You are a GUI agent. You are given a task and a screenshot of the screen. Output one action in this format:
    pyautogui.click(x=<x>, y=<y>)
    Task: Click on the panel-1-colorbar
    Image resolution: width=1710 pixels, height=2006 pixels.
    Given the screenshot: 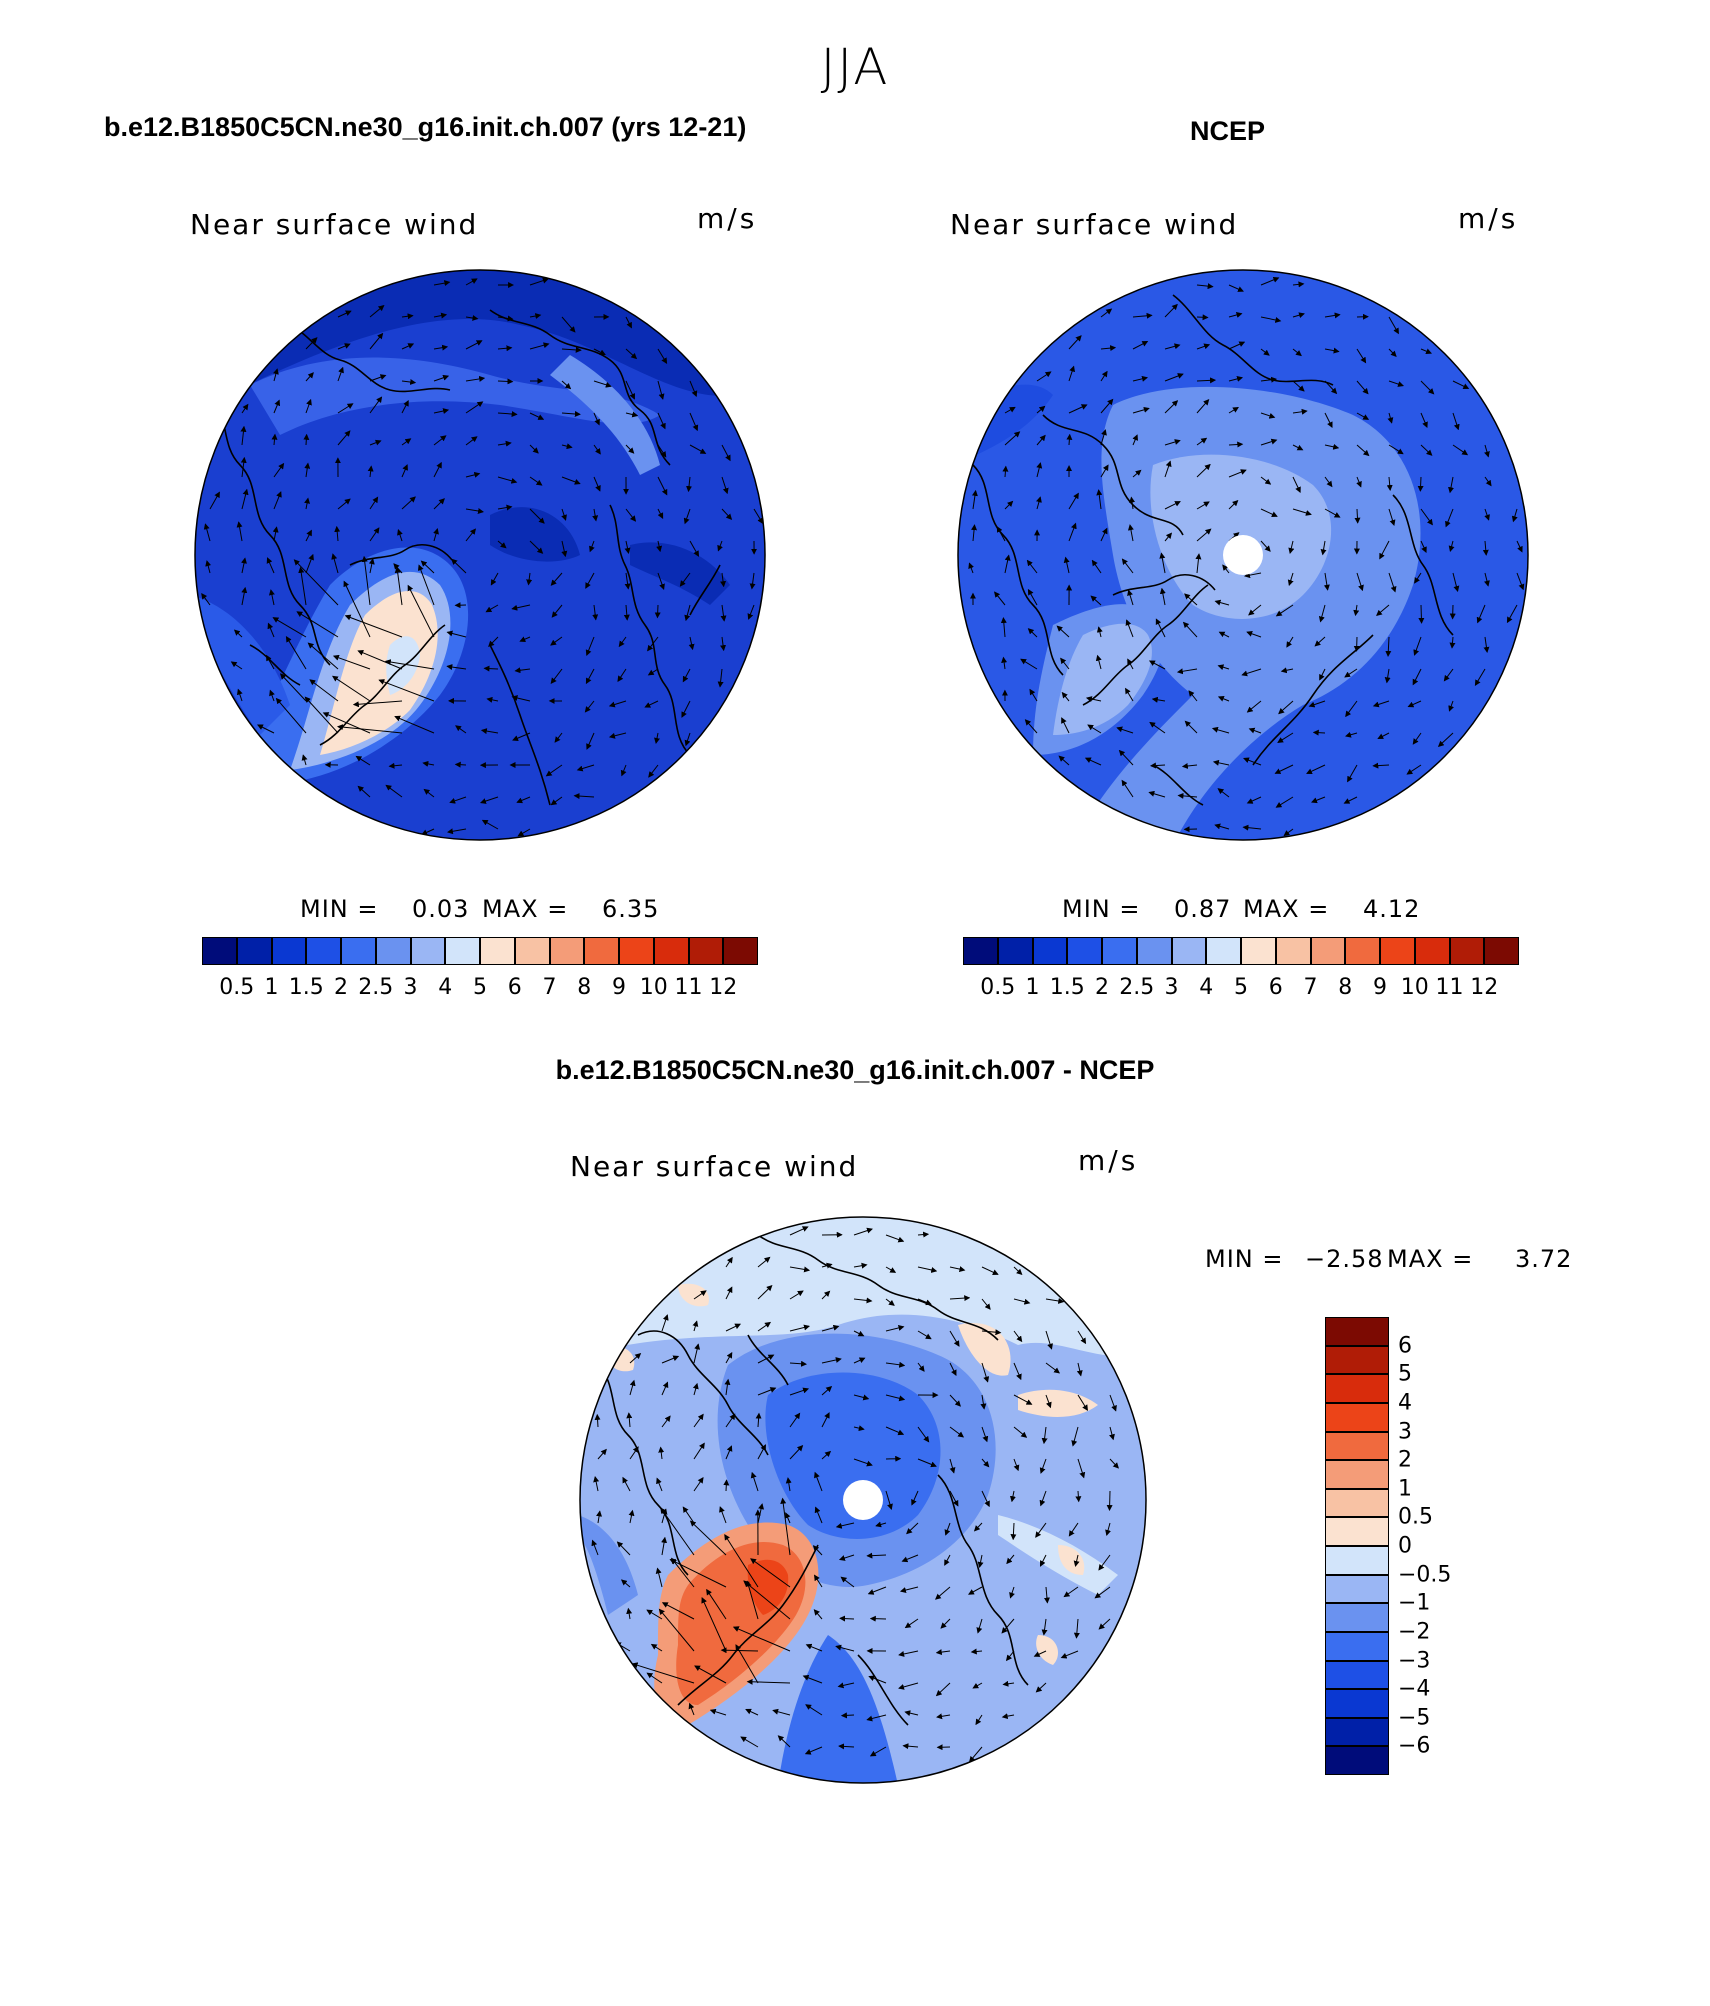 What is the action you would take?
    pyautogui.click(x=480, y=951)
    